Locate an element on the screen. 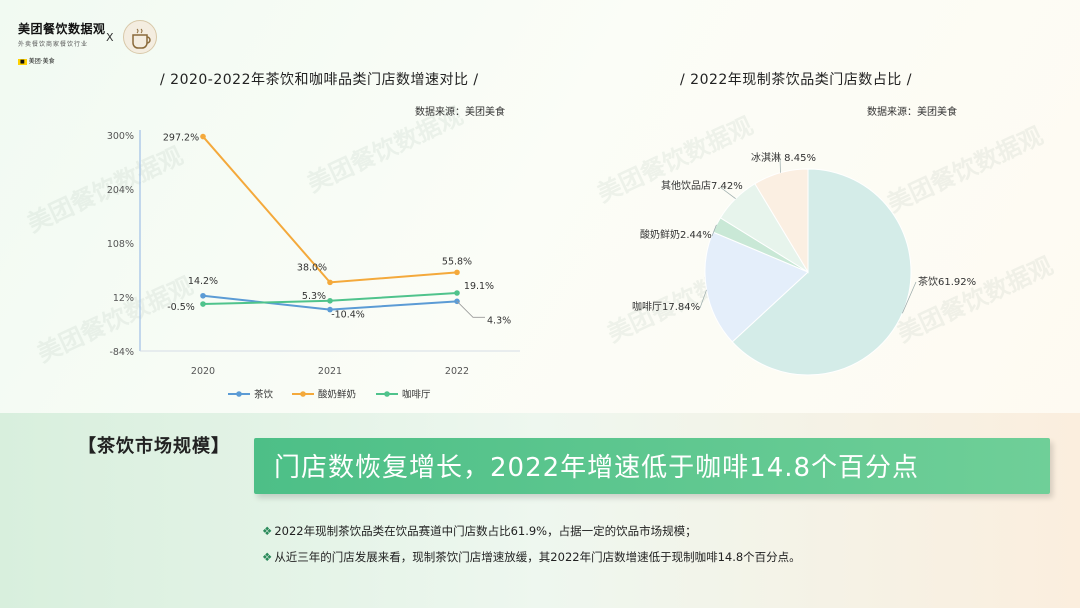 The width and height of the screenshot is (1080, 608). pie-chart-source: 数据来源：美团美食 is located at coordinates (912, 112).